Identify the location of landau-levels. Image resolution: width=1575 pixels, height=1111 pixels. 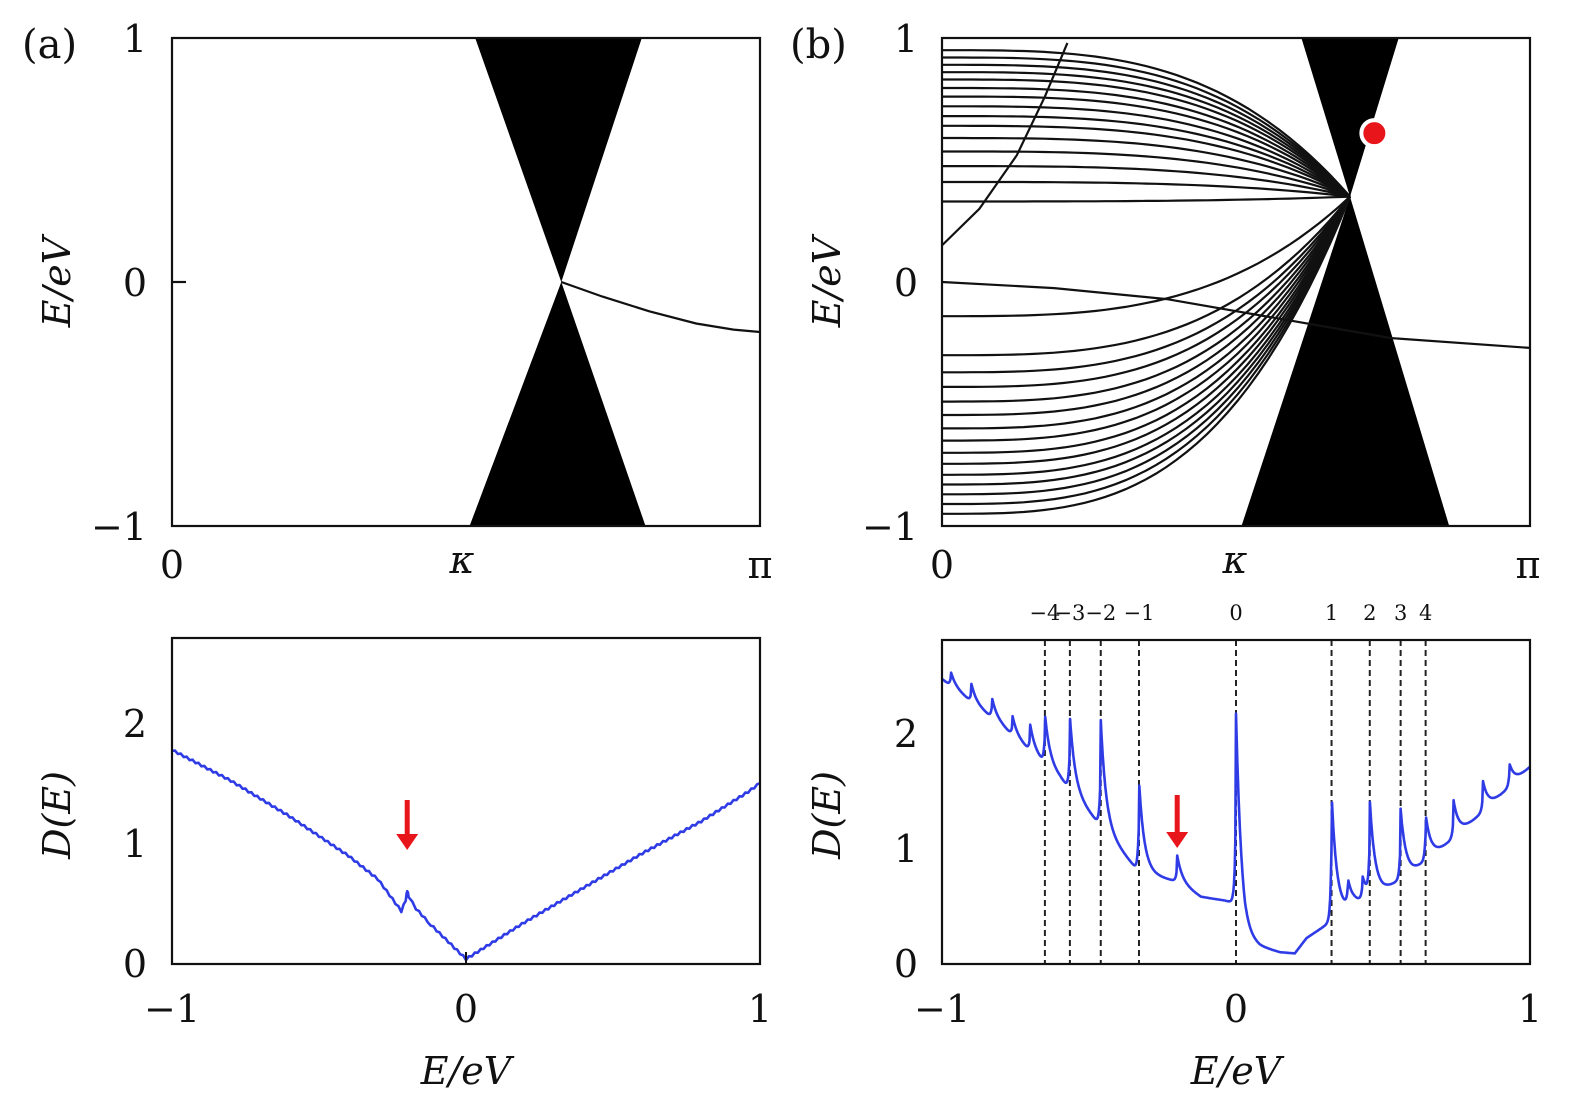
(1147, 282).